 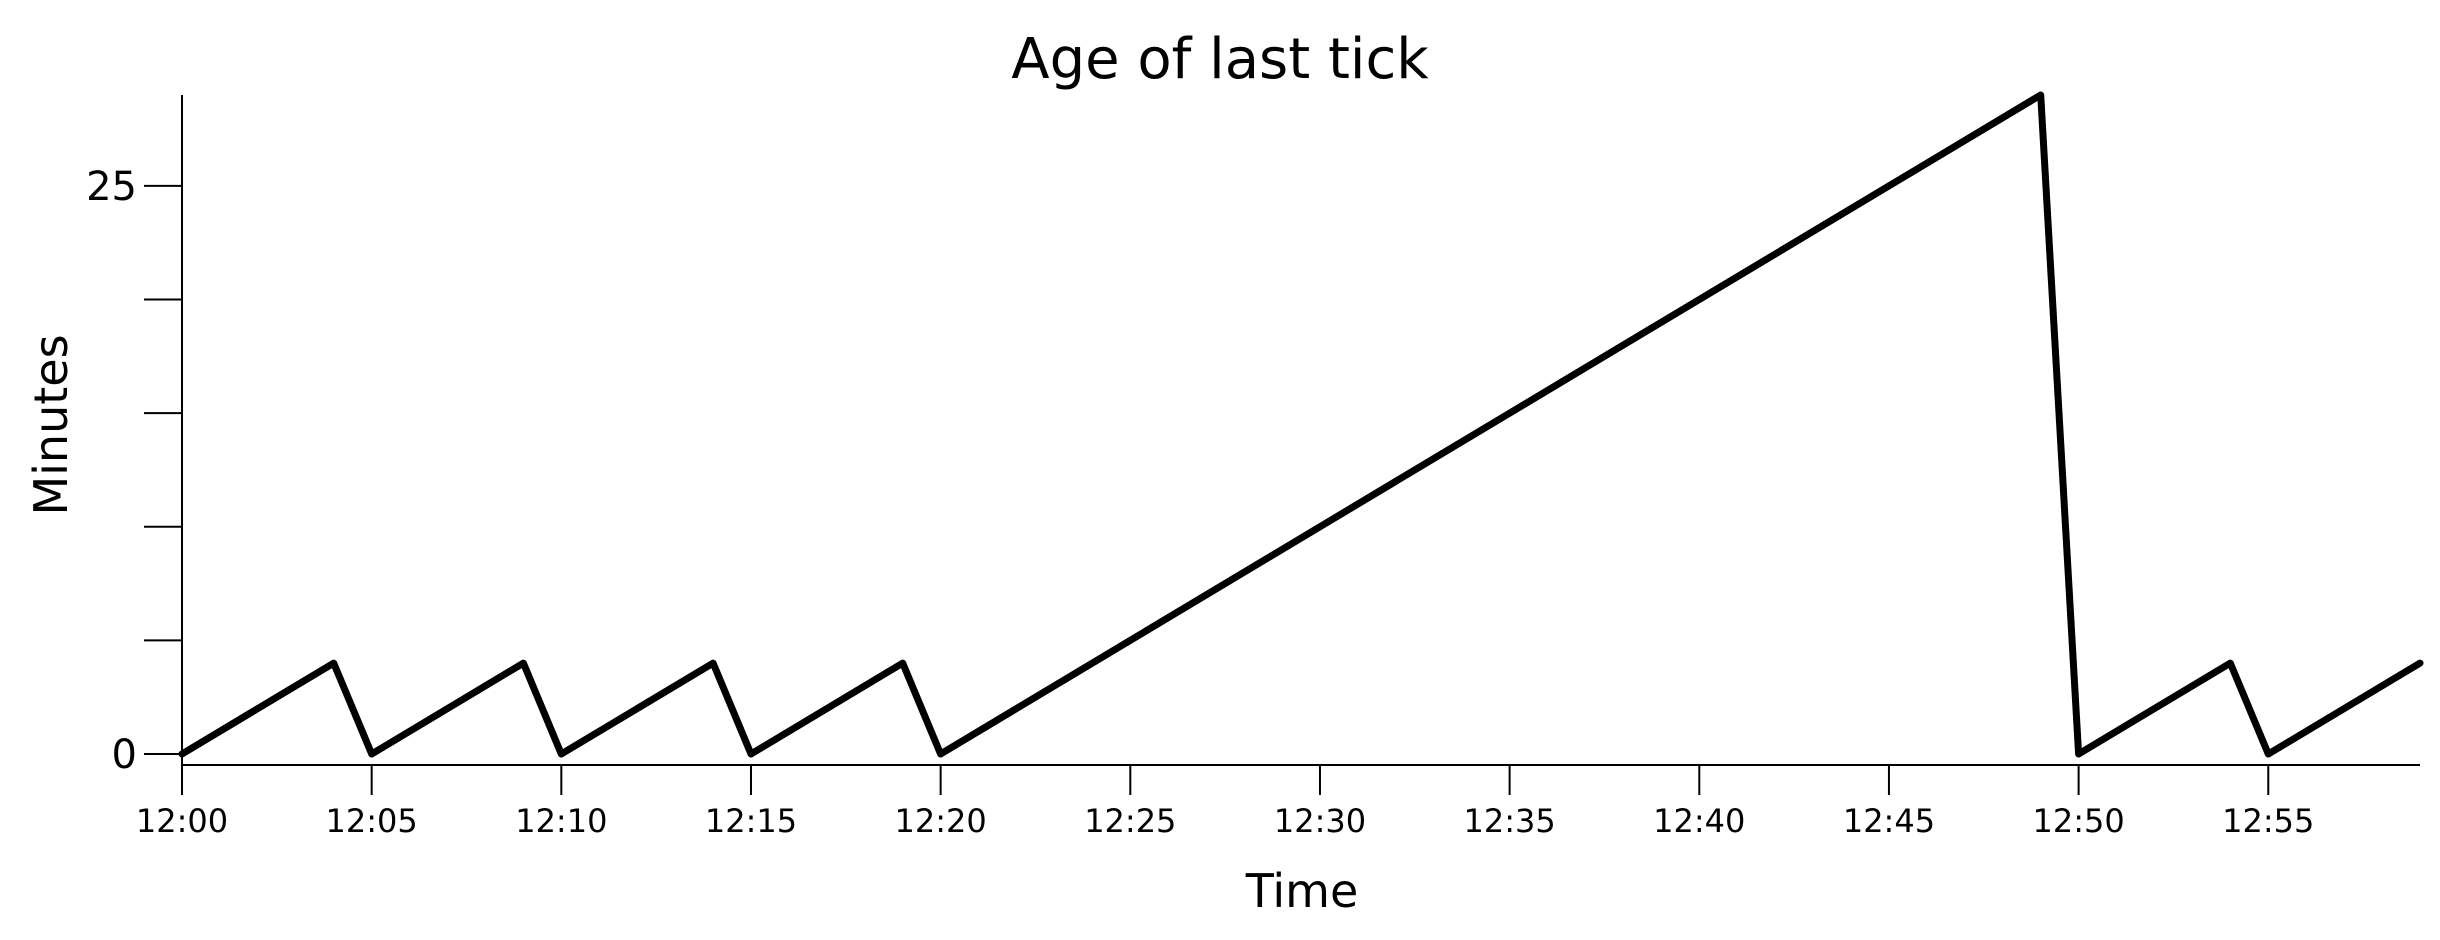 What do you see at coordinates (2079, 821) in the screenshot?
I see `x-tick-label: 12:50` at bounding box center [2079, 821].